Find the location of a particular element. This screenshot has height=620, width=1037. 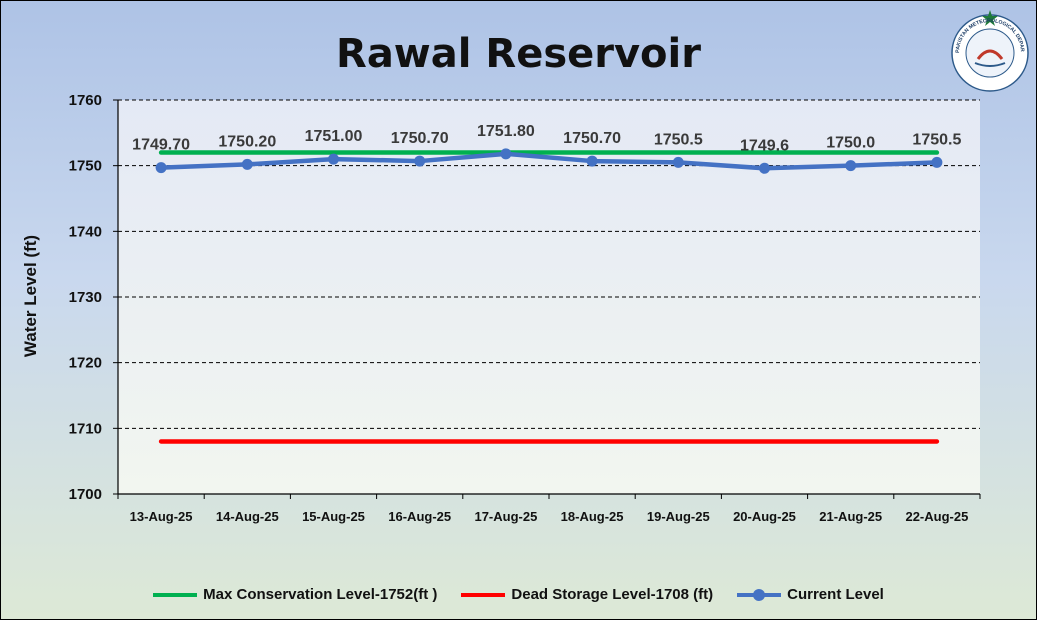

current-level-line is located at coordinates (549, 161).